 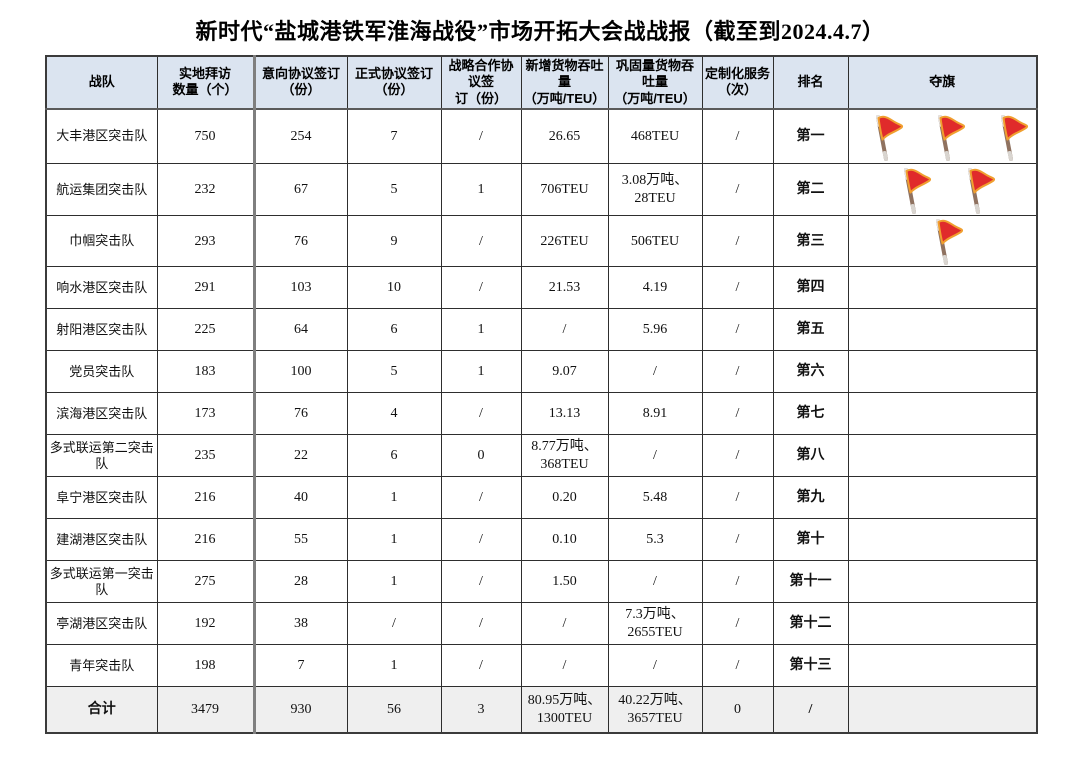 What do you see at coordinates (101, 136) in the screenshot?
I see `cell-team: 大丰港区突击队` at bounding box center [101, 136].